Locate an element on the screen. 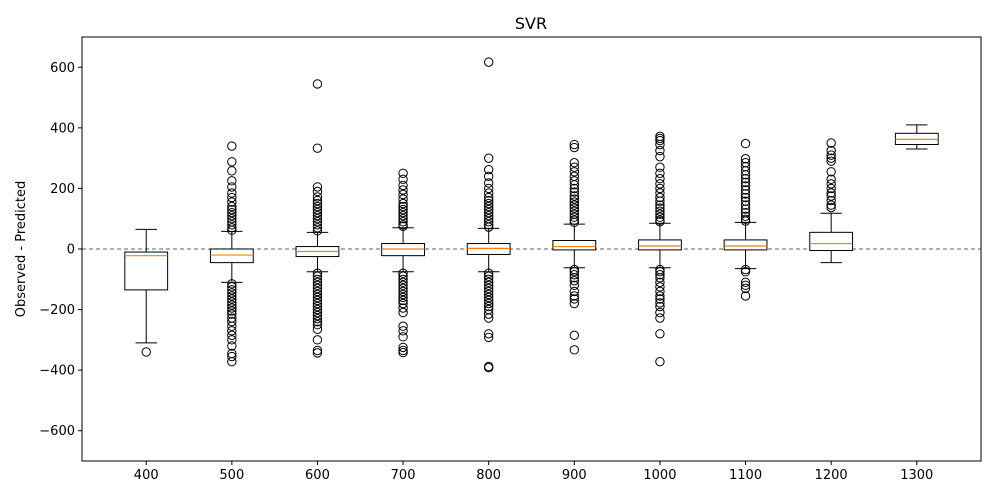 Image resolution: width=1000 pixels, height=500 pixels. y-tick-label: −400 is located at coordinates (57, 371).